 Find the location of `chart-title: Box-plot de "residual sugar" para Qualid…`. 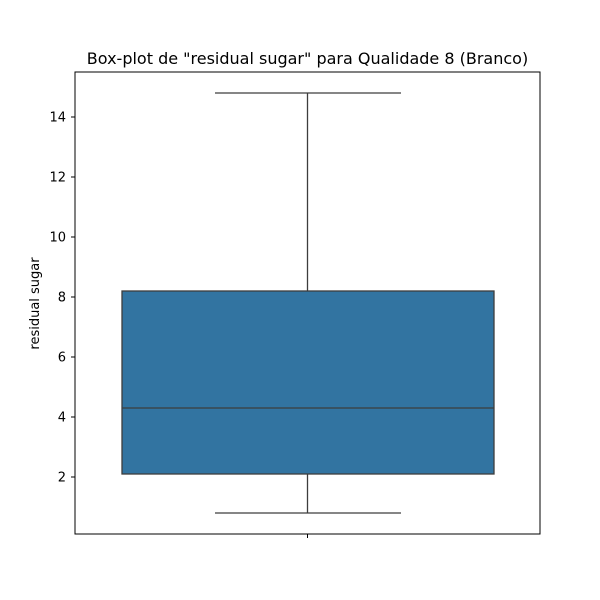

chart-title: Box-plot de "residual sugar" para Qualid… is located at coordinates (307, 58).